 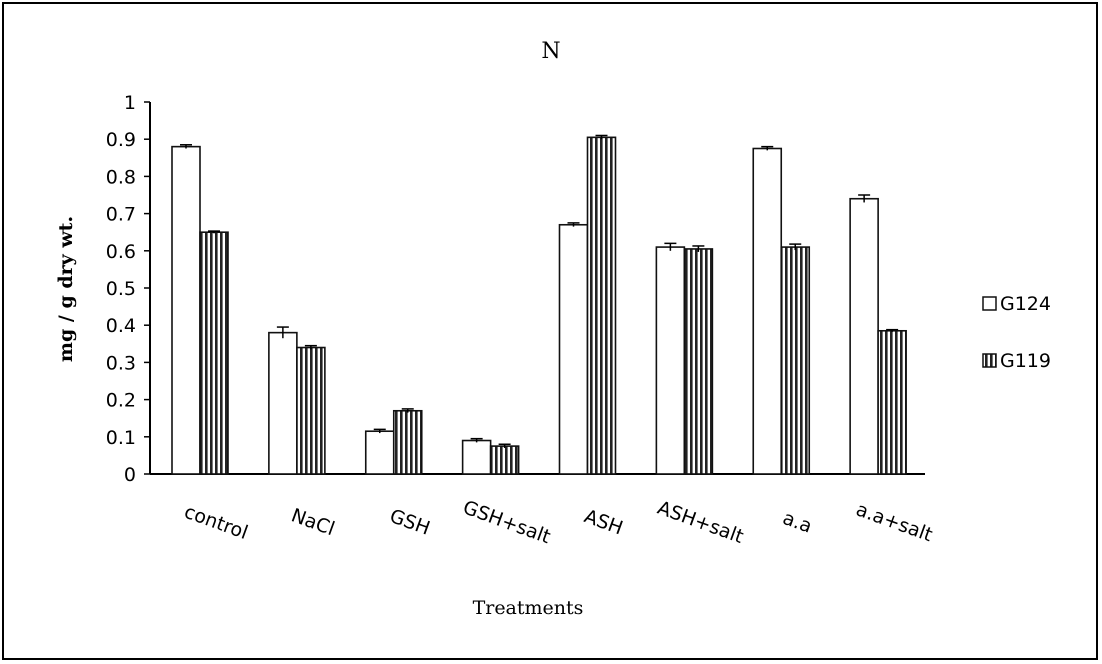 I want to click on bar-G124-control, so click(x=186, y=310).